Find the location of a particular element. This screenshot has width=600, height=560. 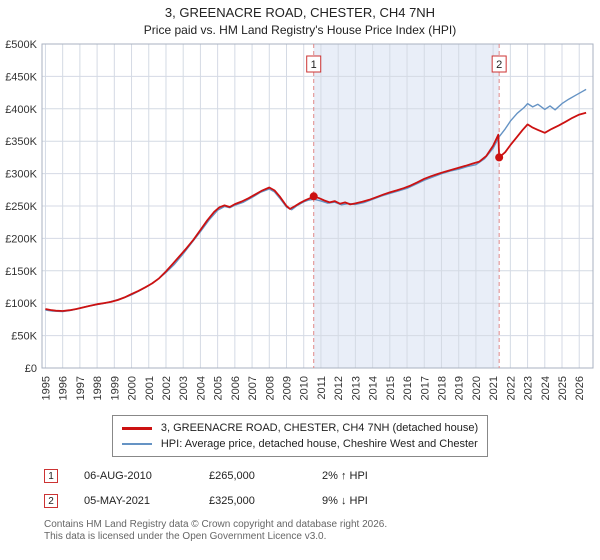

svg-text: 2006 is located at coordinates (236, 388).